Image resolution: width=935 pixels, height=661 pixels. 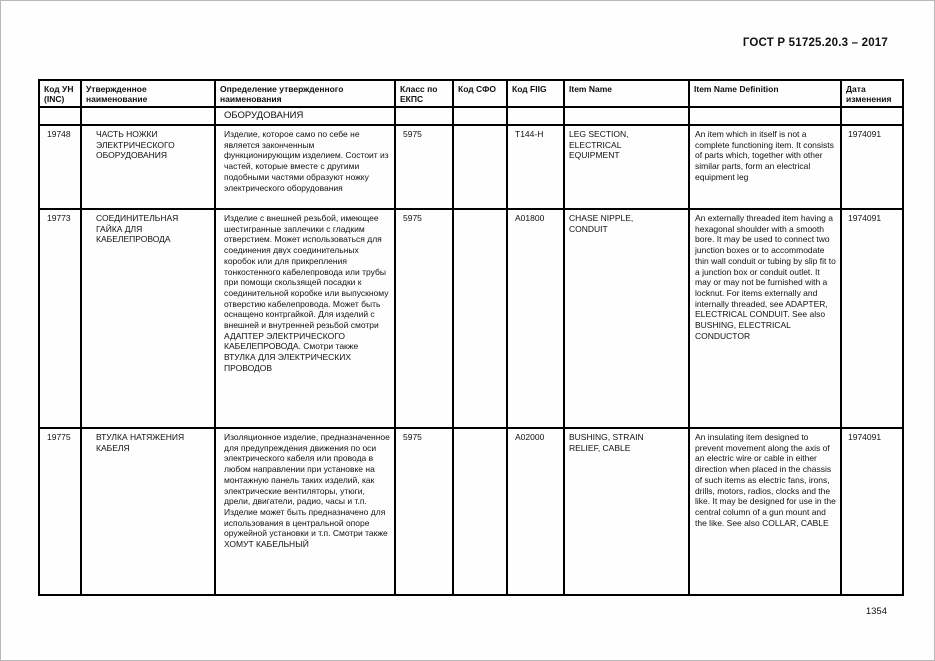 What do you see at coordinates (815, 43) in the screenshot?
I see `document-title: ГОСТ Р 51725.20.3 – 2017` at bounding box center [815, 43].